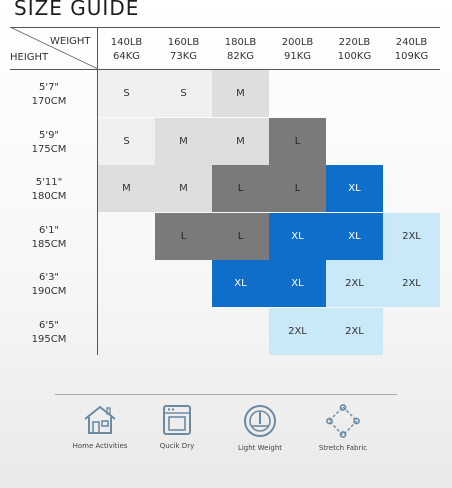 Image resolution: width=452 pixels, height=488 pixels. Describe the element at coordinates (126, 42) in the screenshot. I see `weight-lb: 140LB` at that location.